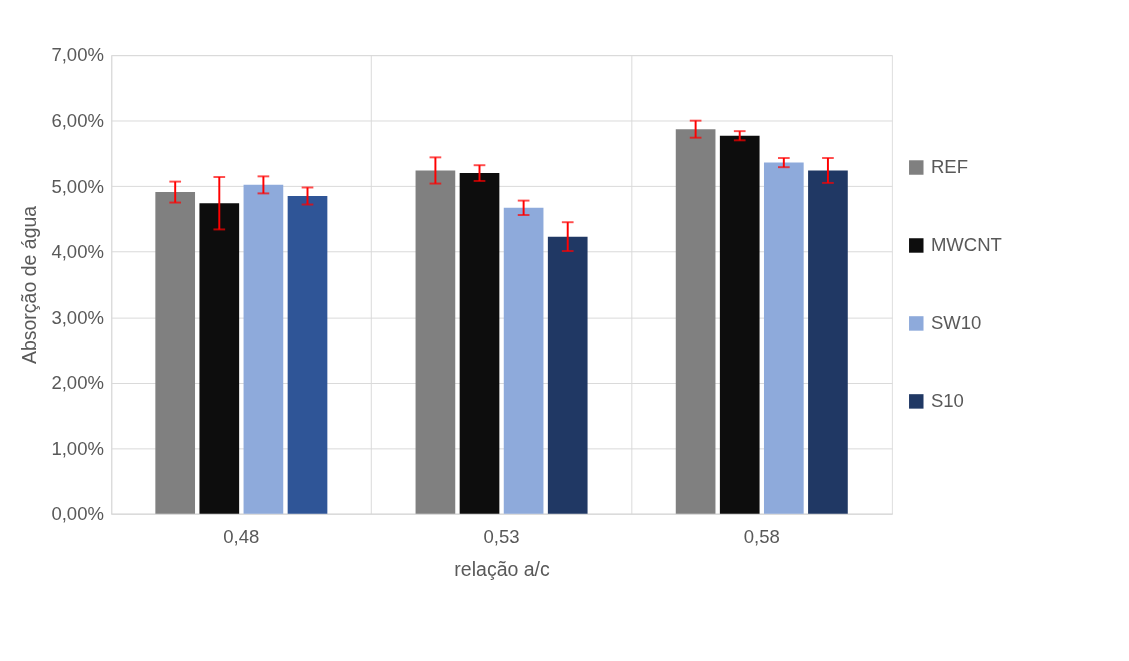 This screenshot has width=1129, height=661. Describe the element at coordinates (947, 401) in the screenshot. I see `legend-label: S10` at that location.